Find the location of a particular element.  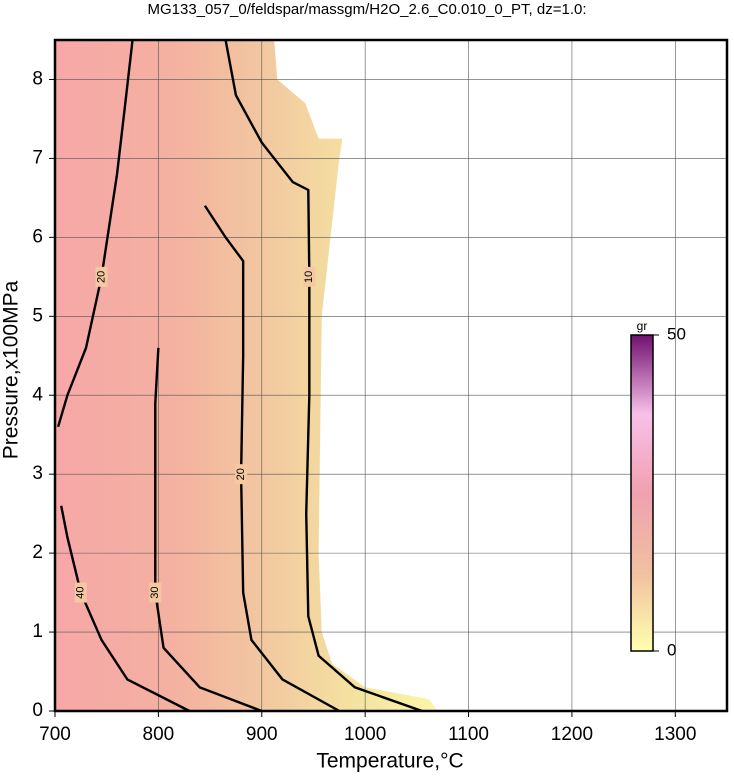

x-axis-label: Temperature,°C is located at coordinates (389, 761).